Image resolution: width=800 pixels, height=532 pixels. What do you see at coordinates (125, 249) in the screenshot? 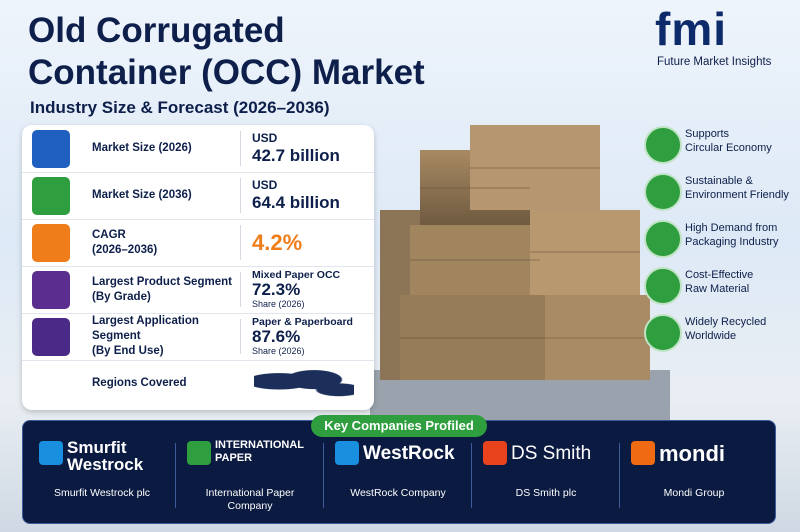
I see `label-line: (2026–2036)` at bounding box center [125, 249].